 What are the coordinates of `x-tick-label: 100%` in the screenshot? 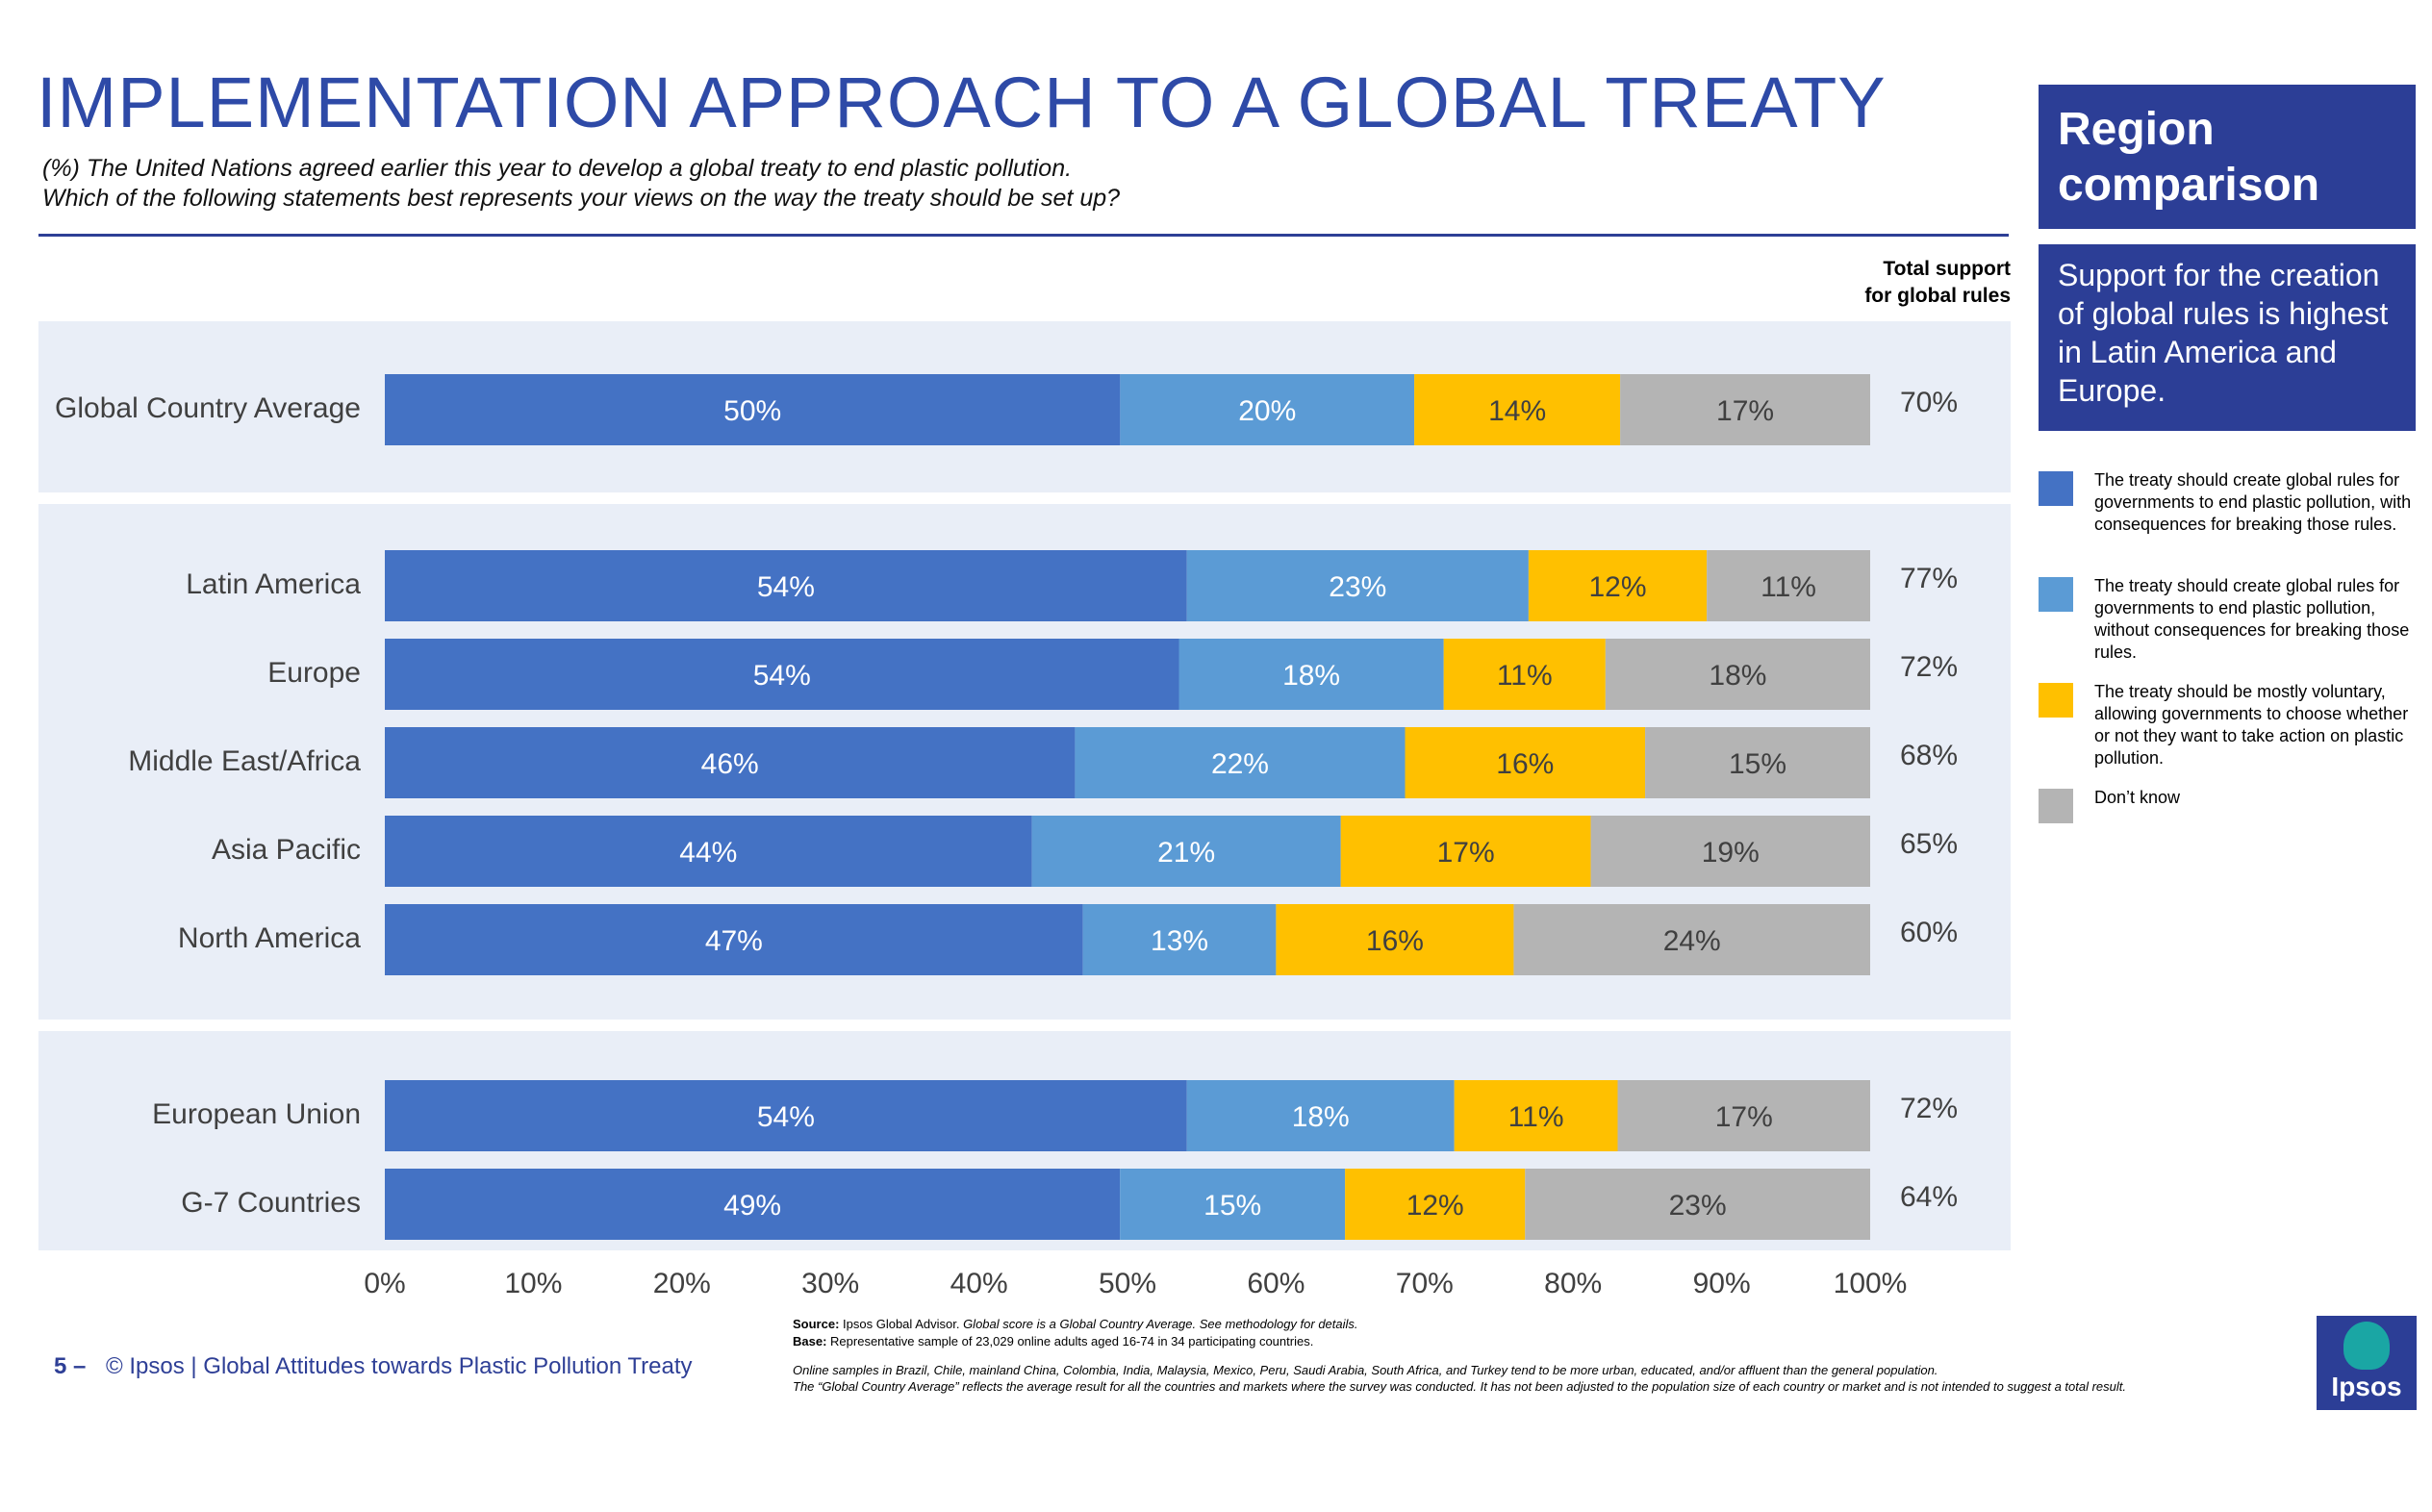 It's located at (1871, 1284).